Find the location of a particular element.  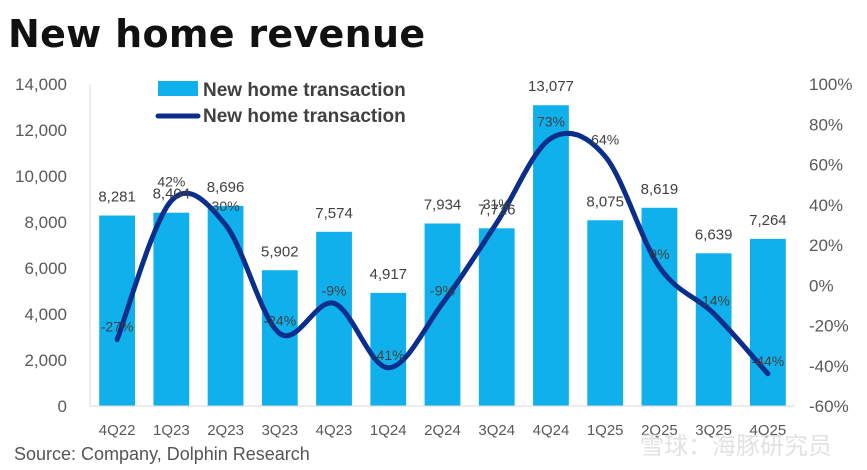

bar-value-label: 8,075 is located at coordinates (605, 201).